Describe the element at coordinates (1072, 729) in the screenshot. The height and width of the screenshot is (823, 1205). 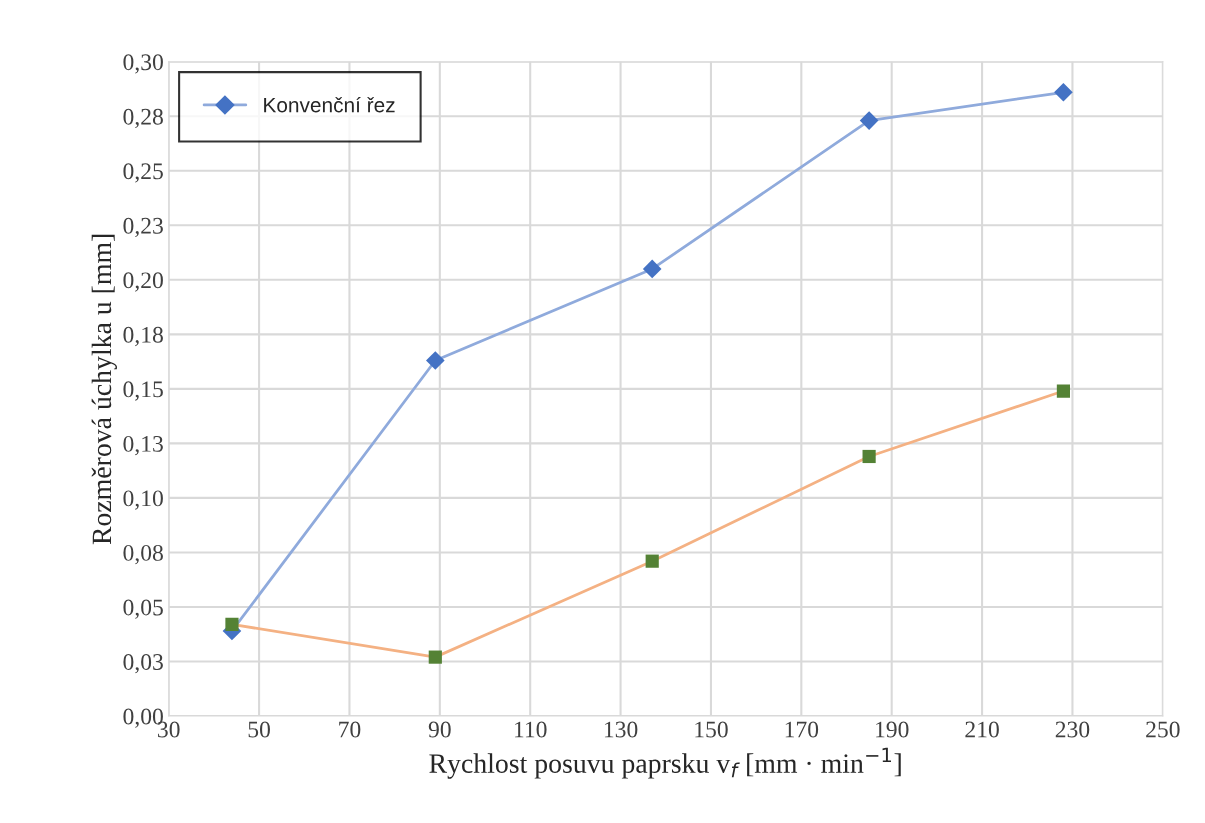
I see `x-tick-label: 230` at that location.